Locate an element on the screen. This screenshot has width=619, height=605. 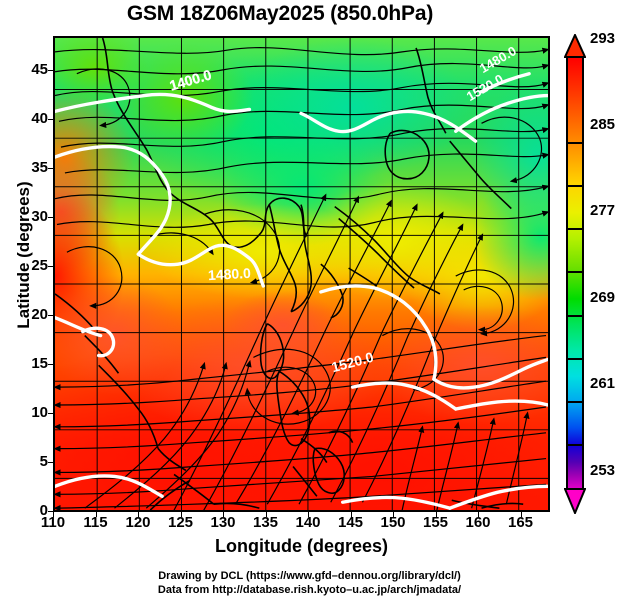
colorbar-gradient is located at coordinates (575, 273).